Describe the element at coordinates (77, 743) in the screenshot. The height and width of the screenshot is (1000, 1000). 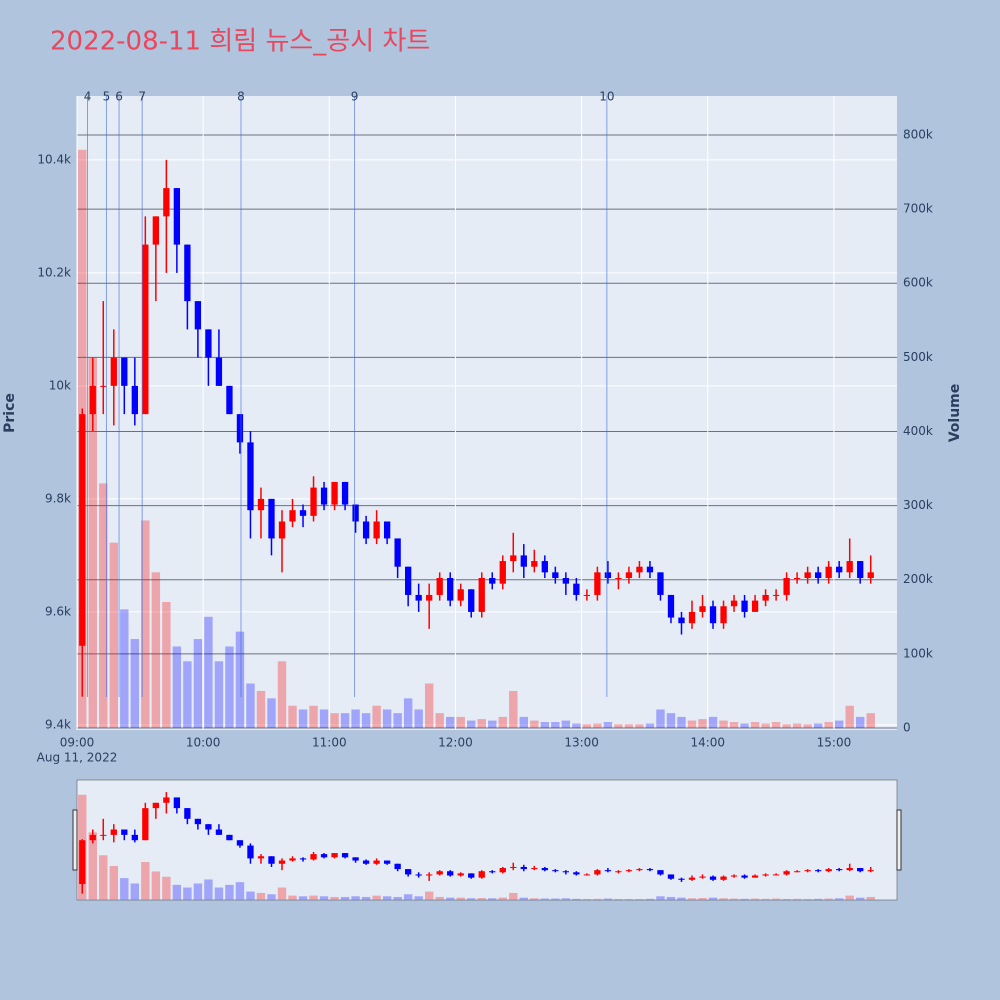
I see `x-tick-label: 09:00` at that location.